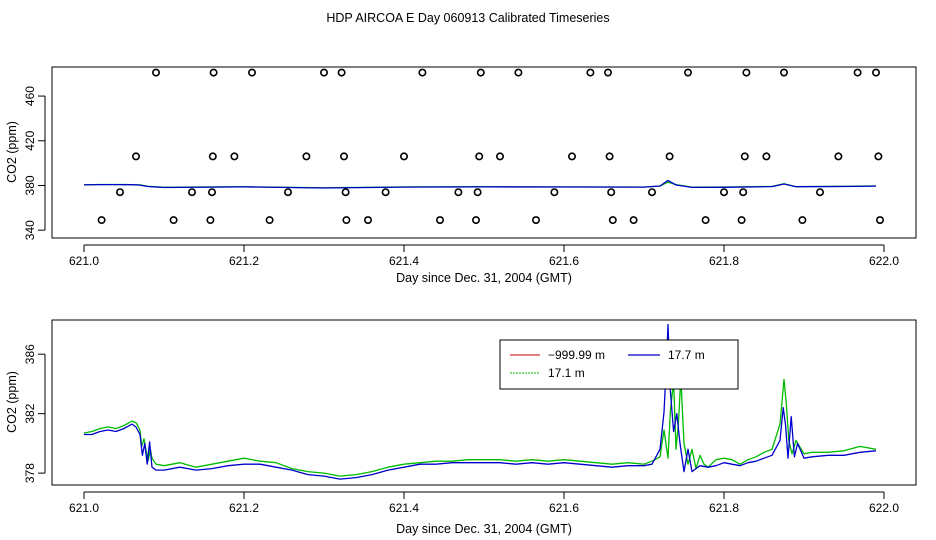  Describe the element at coordinates (484, 278) in the screenshot. I see `top-x-axis-label: Day since Dec. 31, 2004 (GMT)` at that location.